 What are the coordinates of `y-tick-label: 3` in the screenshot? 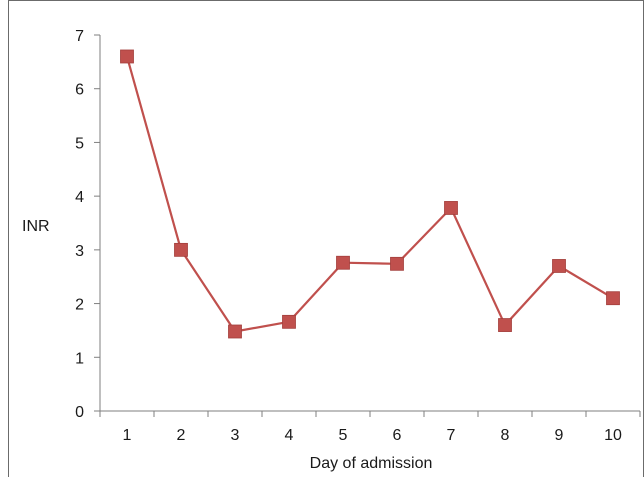 It's located at (79, 251).